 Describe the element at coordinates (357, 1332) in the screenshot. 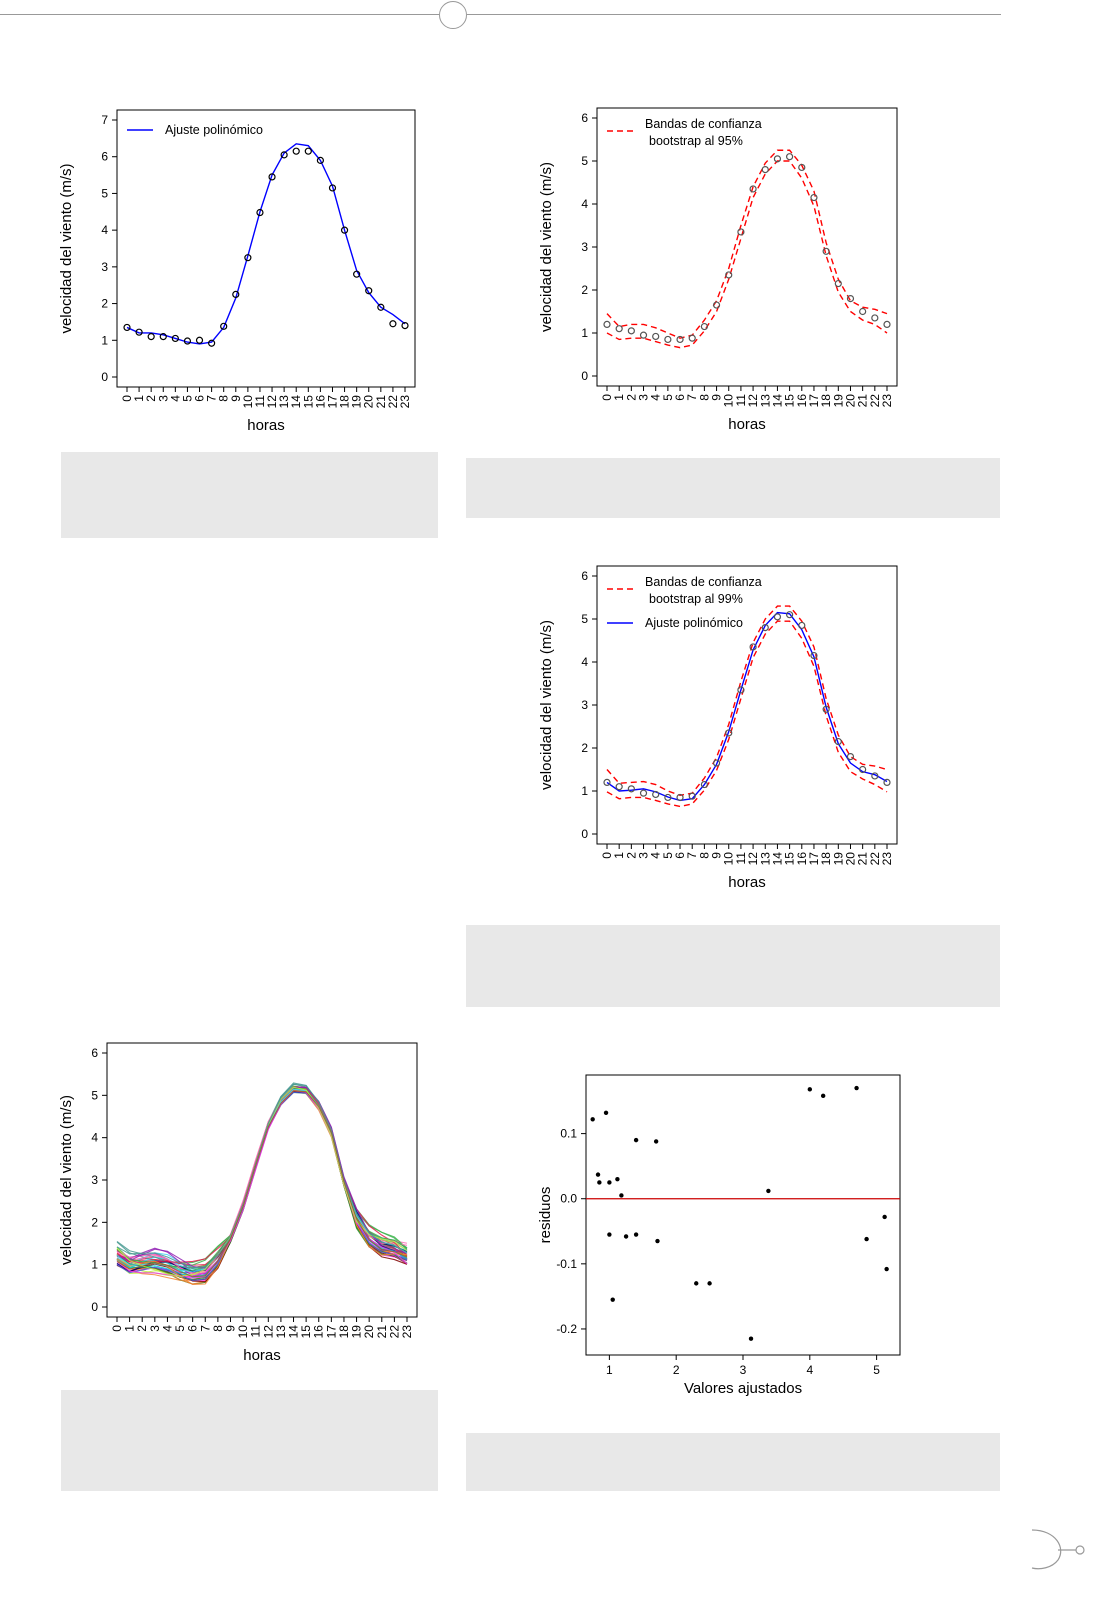

I see `x-tick-label: 19` at that location.